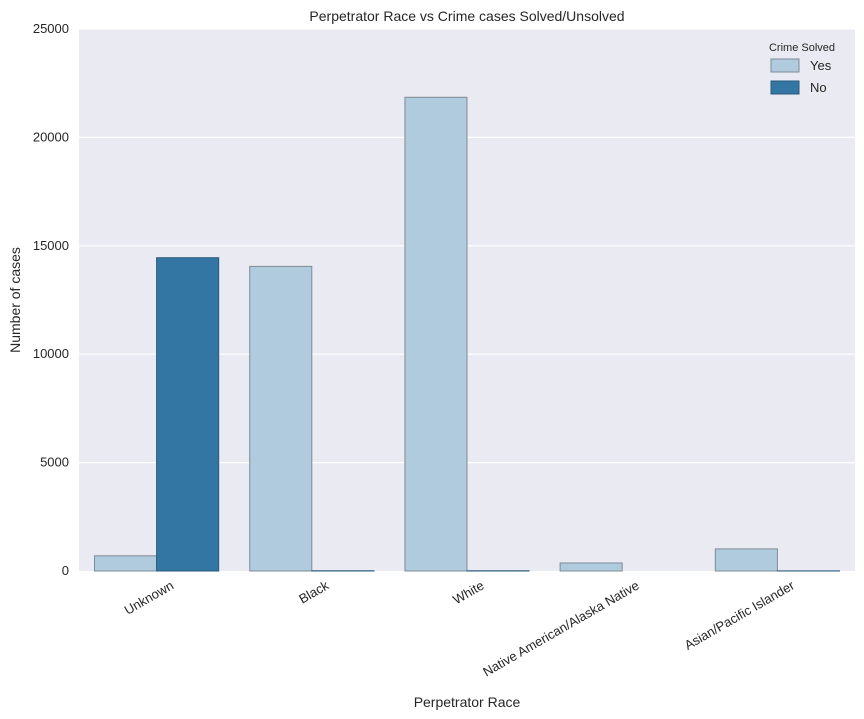  Describe the element at coordinates (818, 87) in the screenshot. I see `legend-label-no: No` at that location.